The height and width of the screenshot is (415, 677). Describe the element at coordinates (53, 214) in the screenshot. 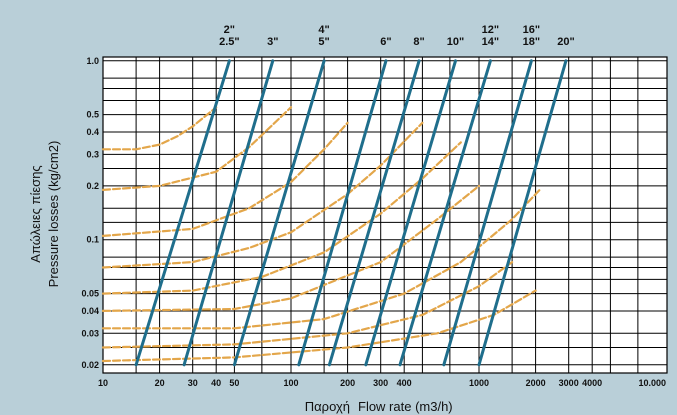

I see `y-axis-title-english: Pressure losses (kg/cm2)` at that location.